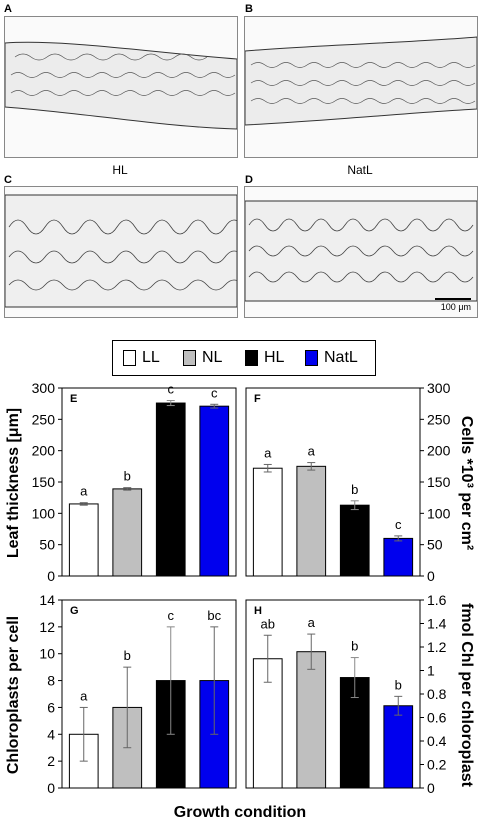 This screenshot has width=480, height=827. Describe the element at coordinates (341, 357) in the screenshot. I see `legend-label-natl: NatL` at that location.